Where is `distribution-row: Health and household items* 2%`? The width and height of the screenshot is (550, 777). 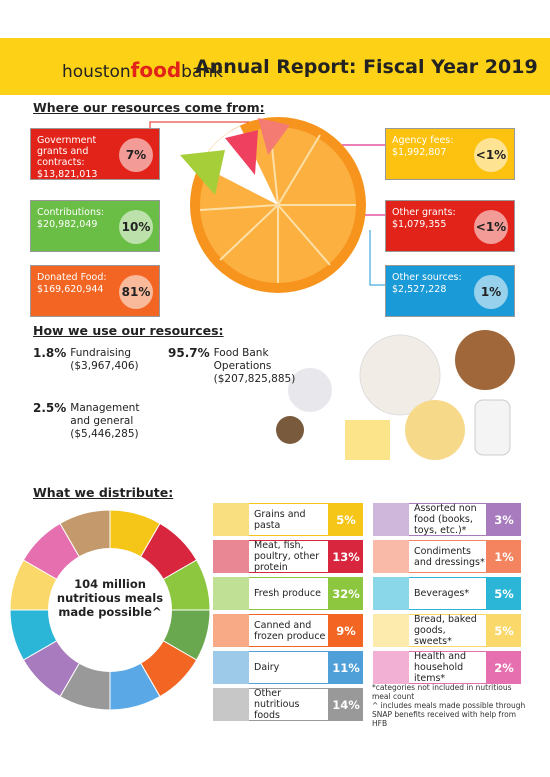
distribution-row: Health and household items* 2% is located at coordinates (447, 667).